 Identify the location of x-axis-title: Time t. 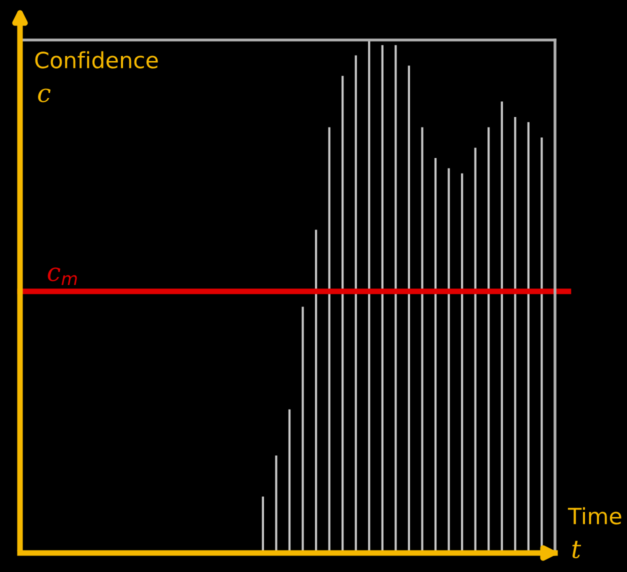
(595, 532).